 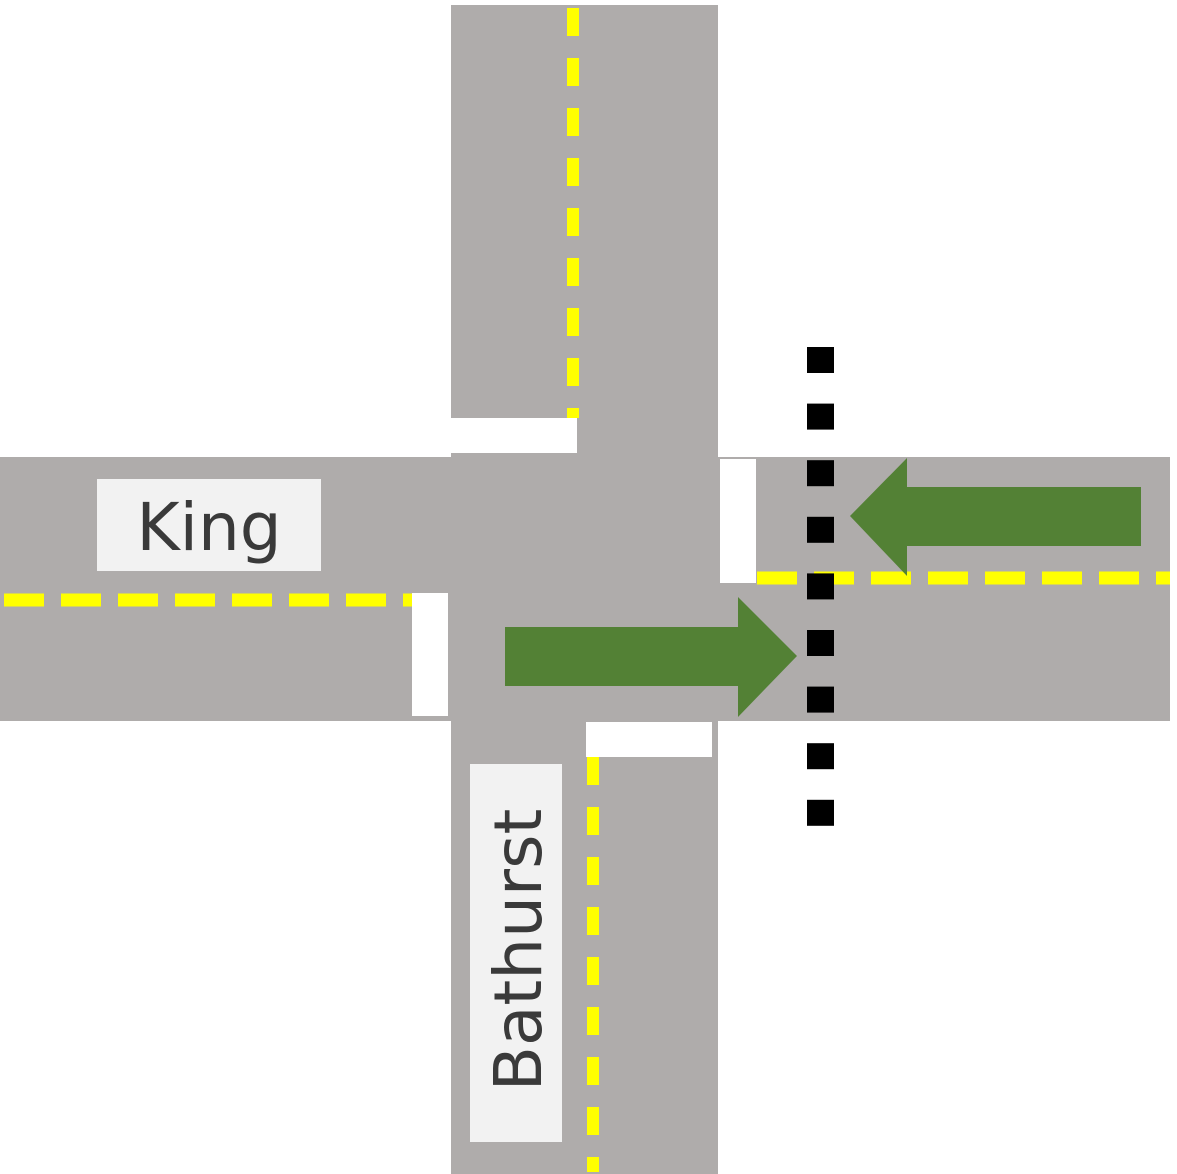 I want to click on king-label-box, so click(x=209, y=525).